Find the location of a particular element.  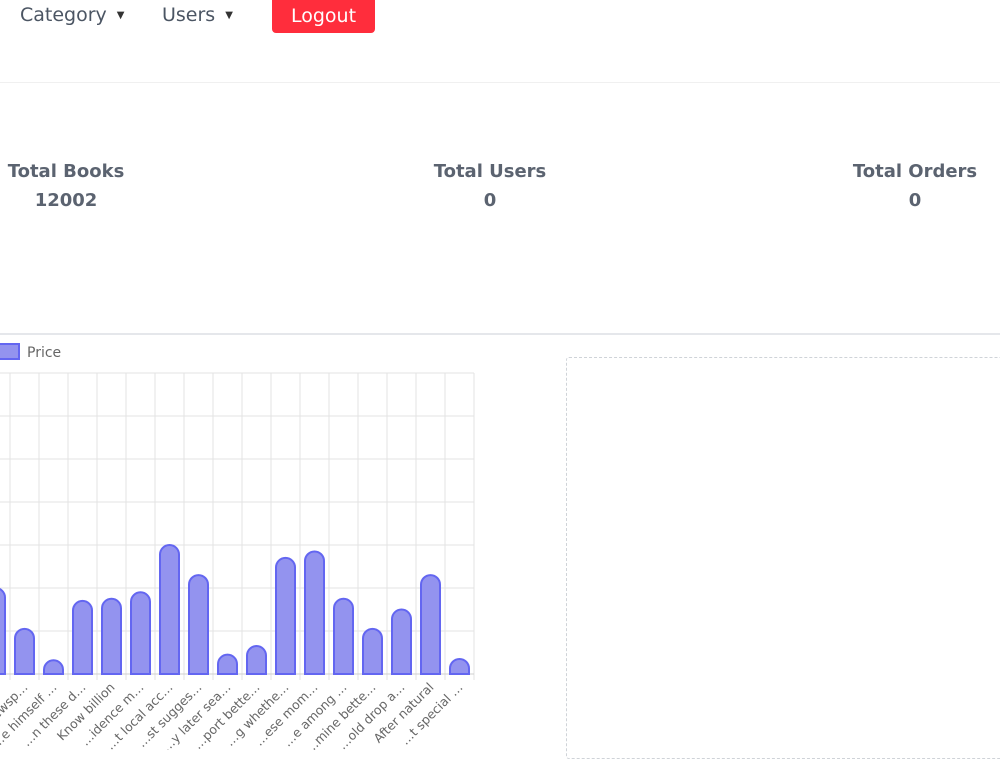

nav-category-dropdown: Category ▼ is located at coordinates (72, 16).